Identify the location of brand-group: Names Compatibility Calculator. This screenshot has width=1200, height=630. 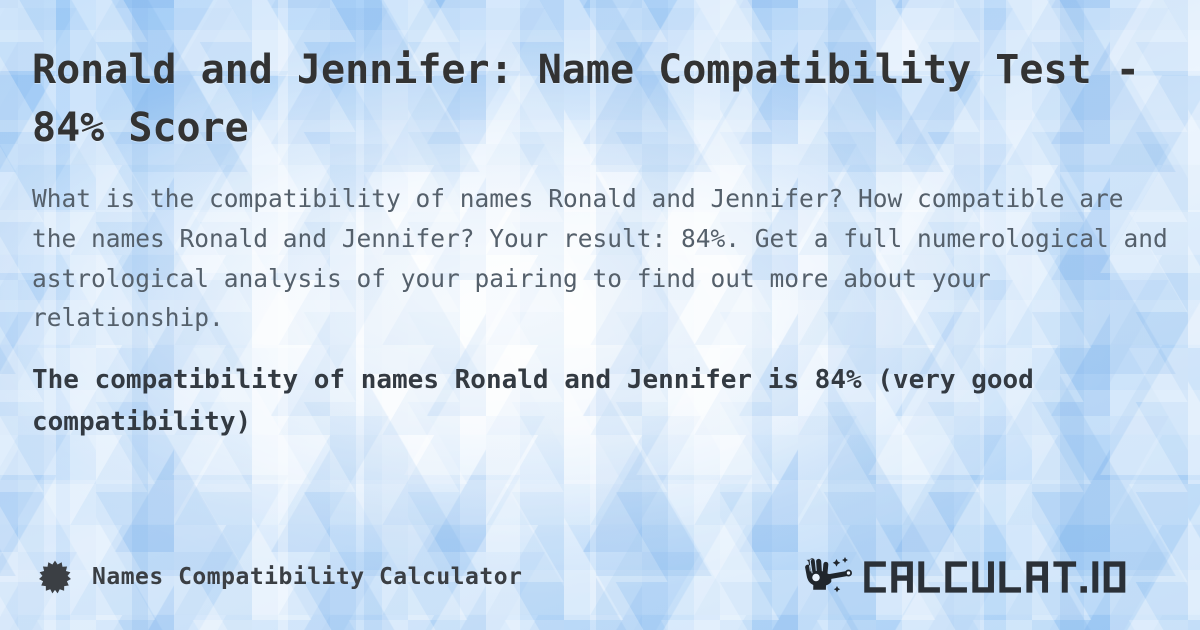
(280, 577).